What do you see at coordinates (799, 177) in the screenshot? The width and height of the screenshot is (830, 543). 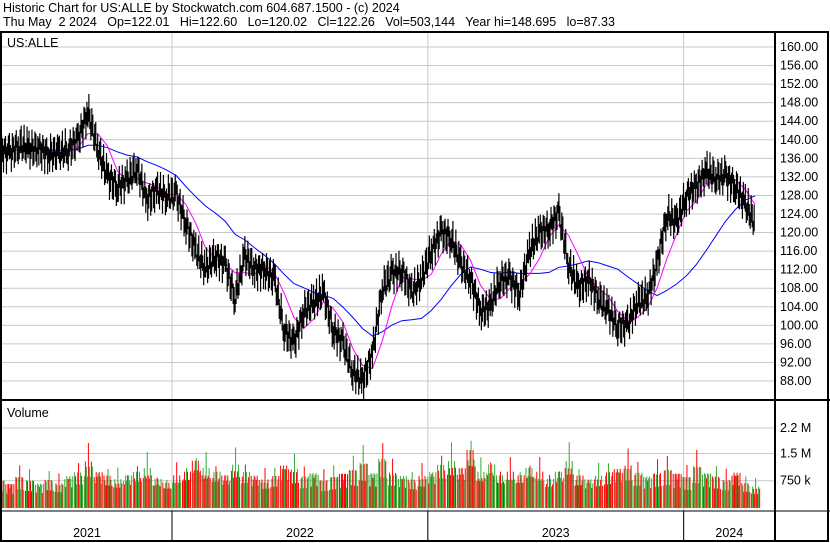 I see `price-tick-label: 132.00` at bounding box center [799, 177].